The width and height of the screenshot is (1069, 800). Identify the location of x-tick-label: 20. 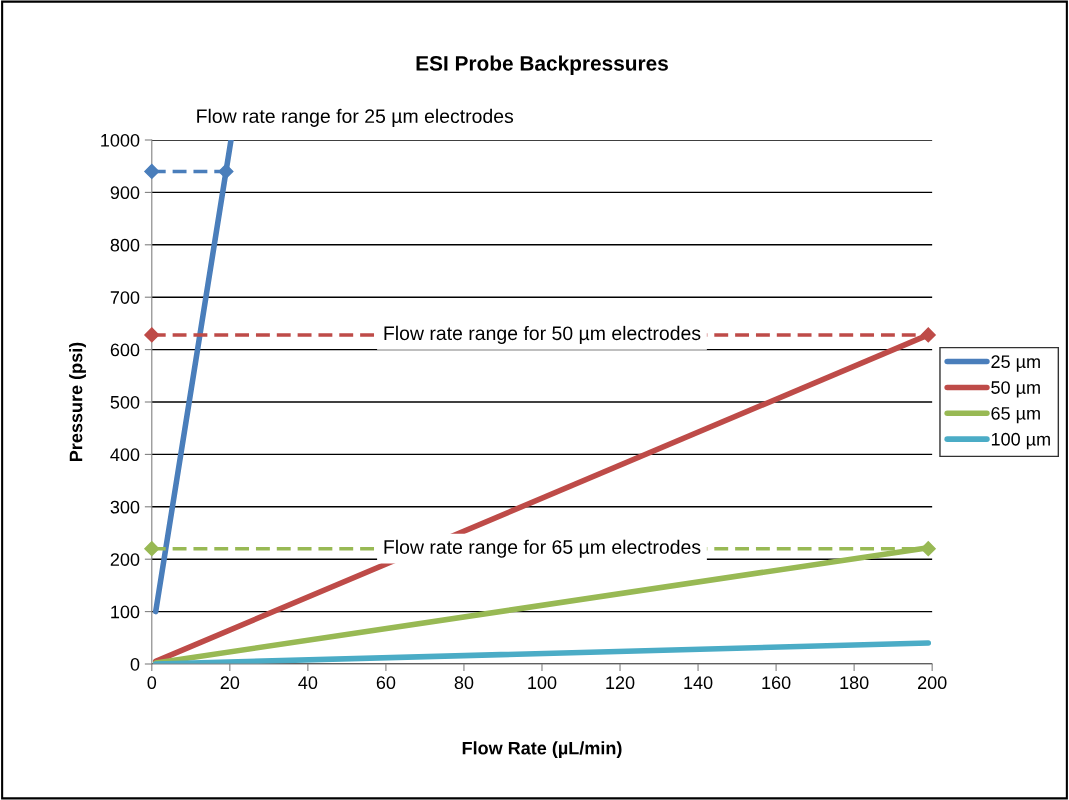
(230, 683).